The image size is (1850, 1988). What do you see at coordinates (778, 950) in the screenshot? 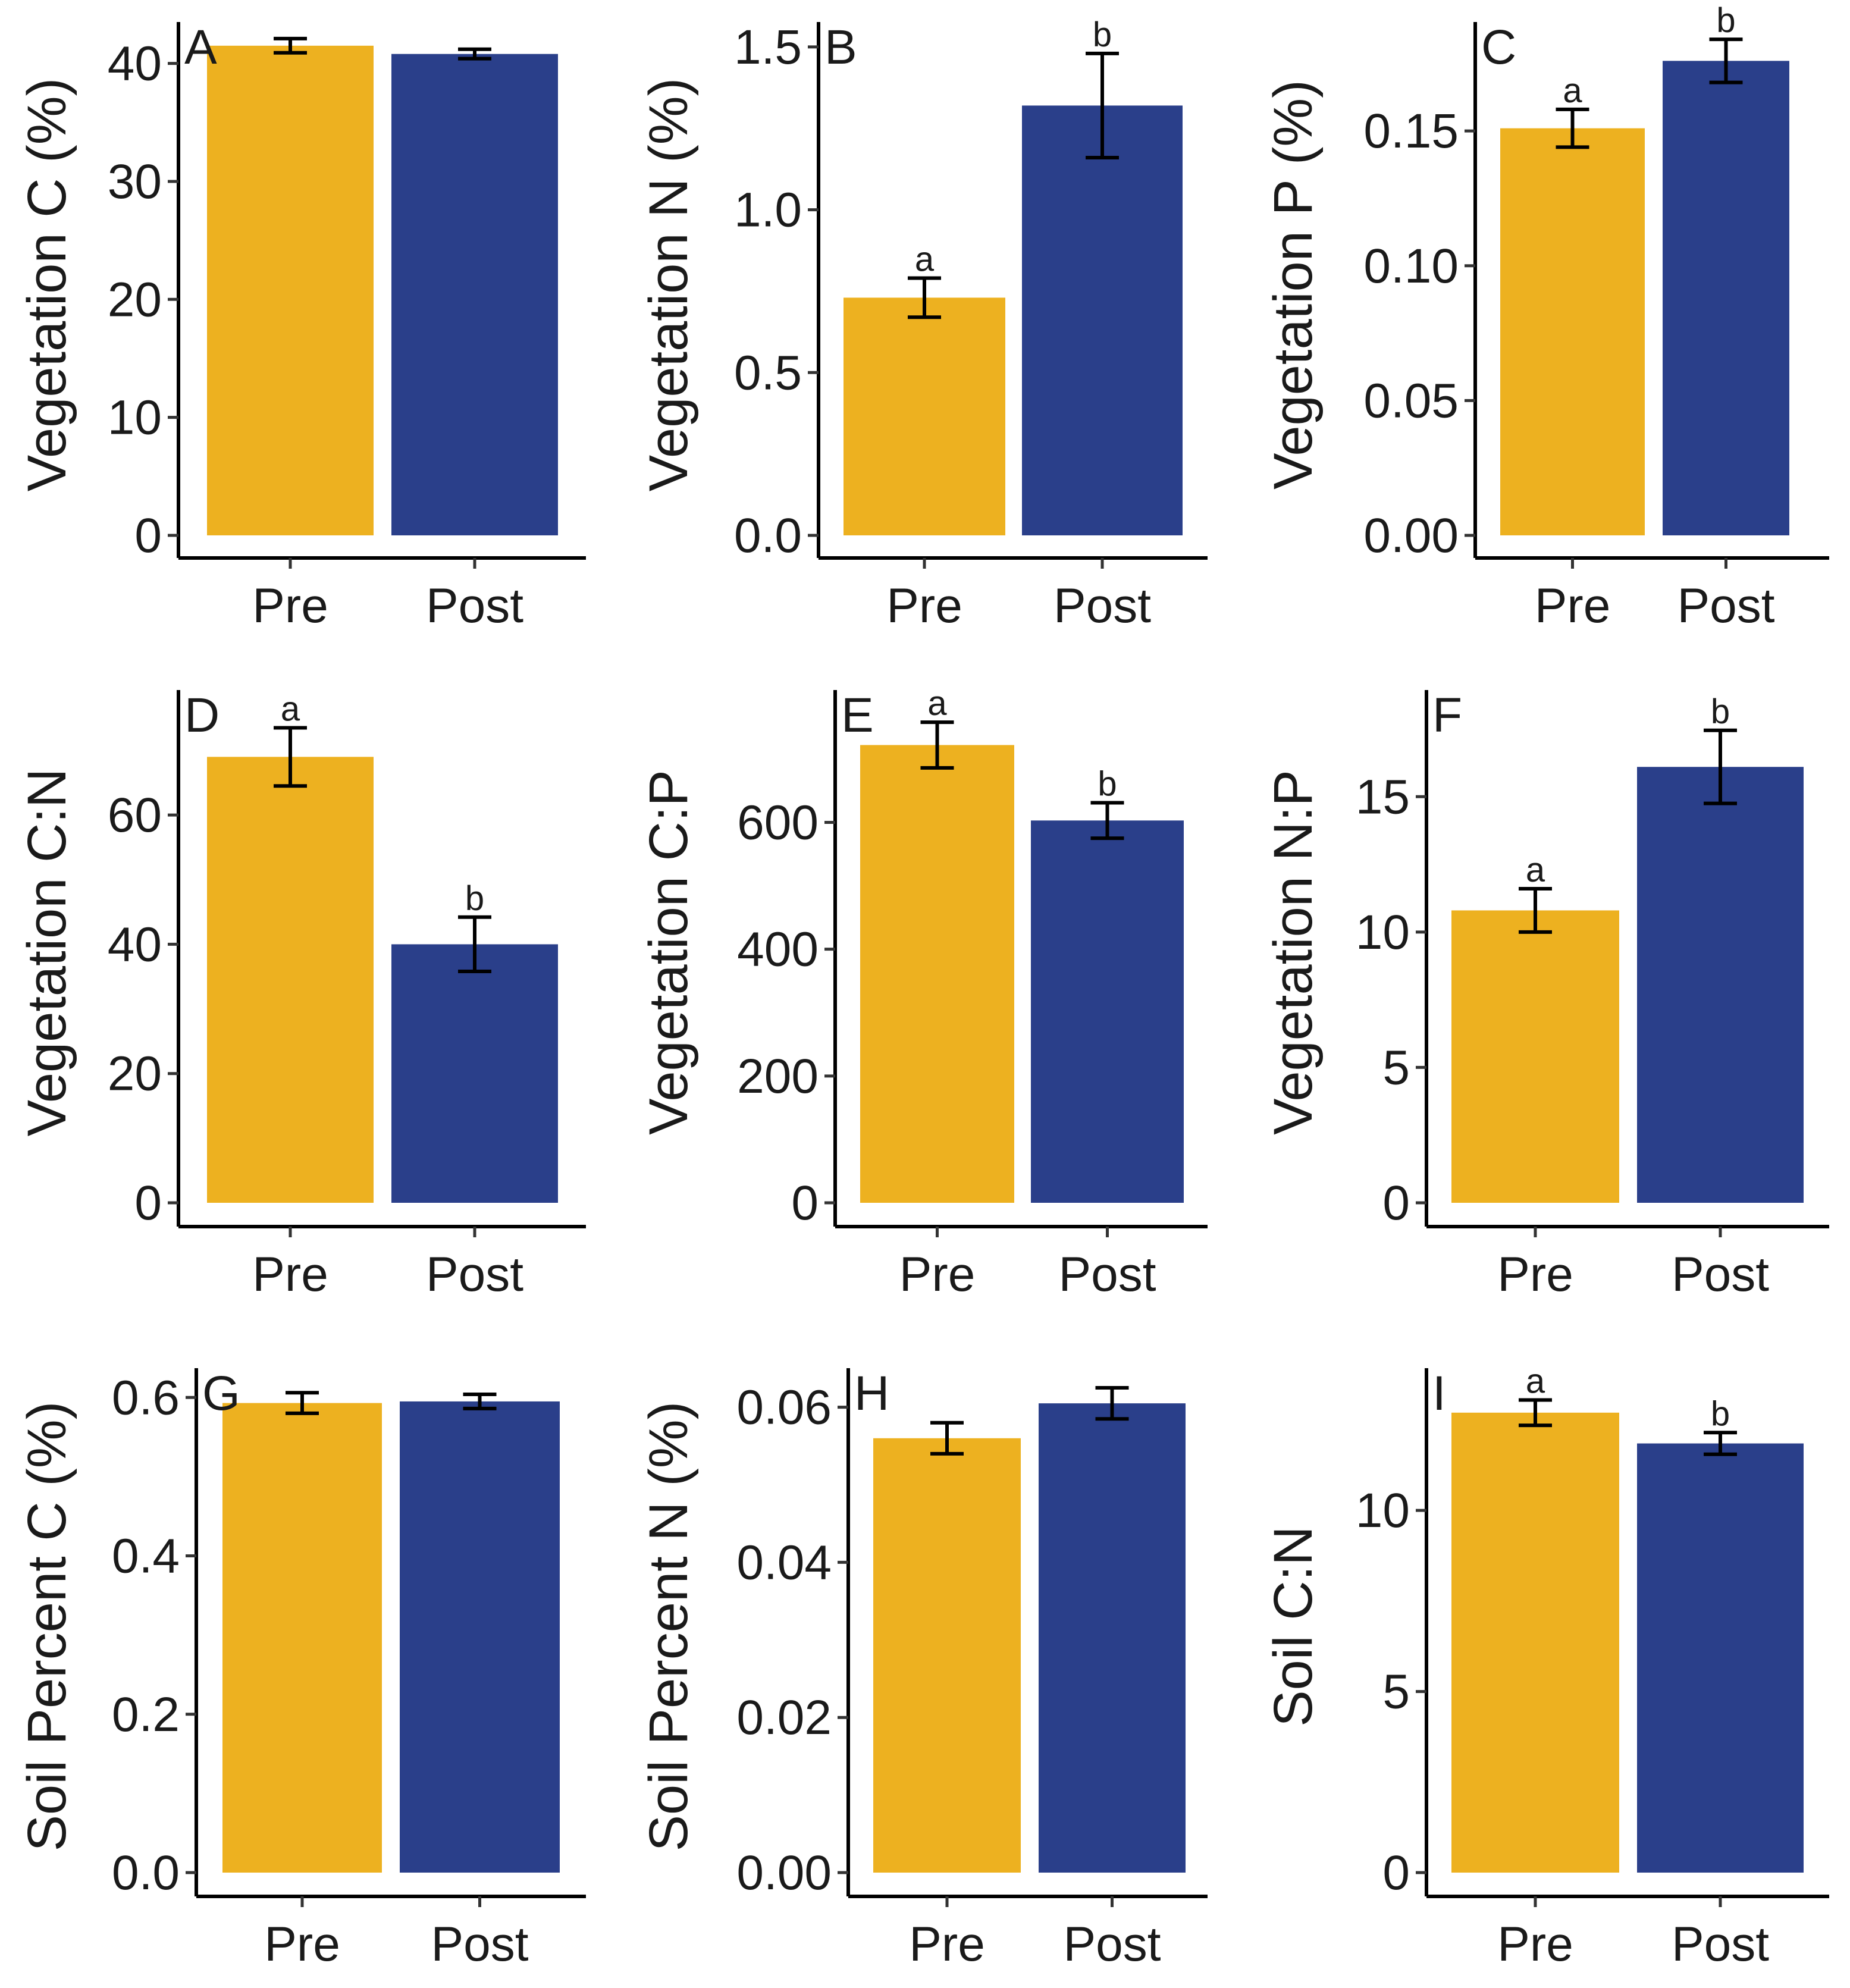
I see `y-tick-label: 400` at bounding box center [778, 950].